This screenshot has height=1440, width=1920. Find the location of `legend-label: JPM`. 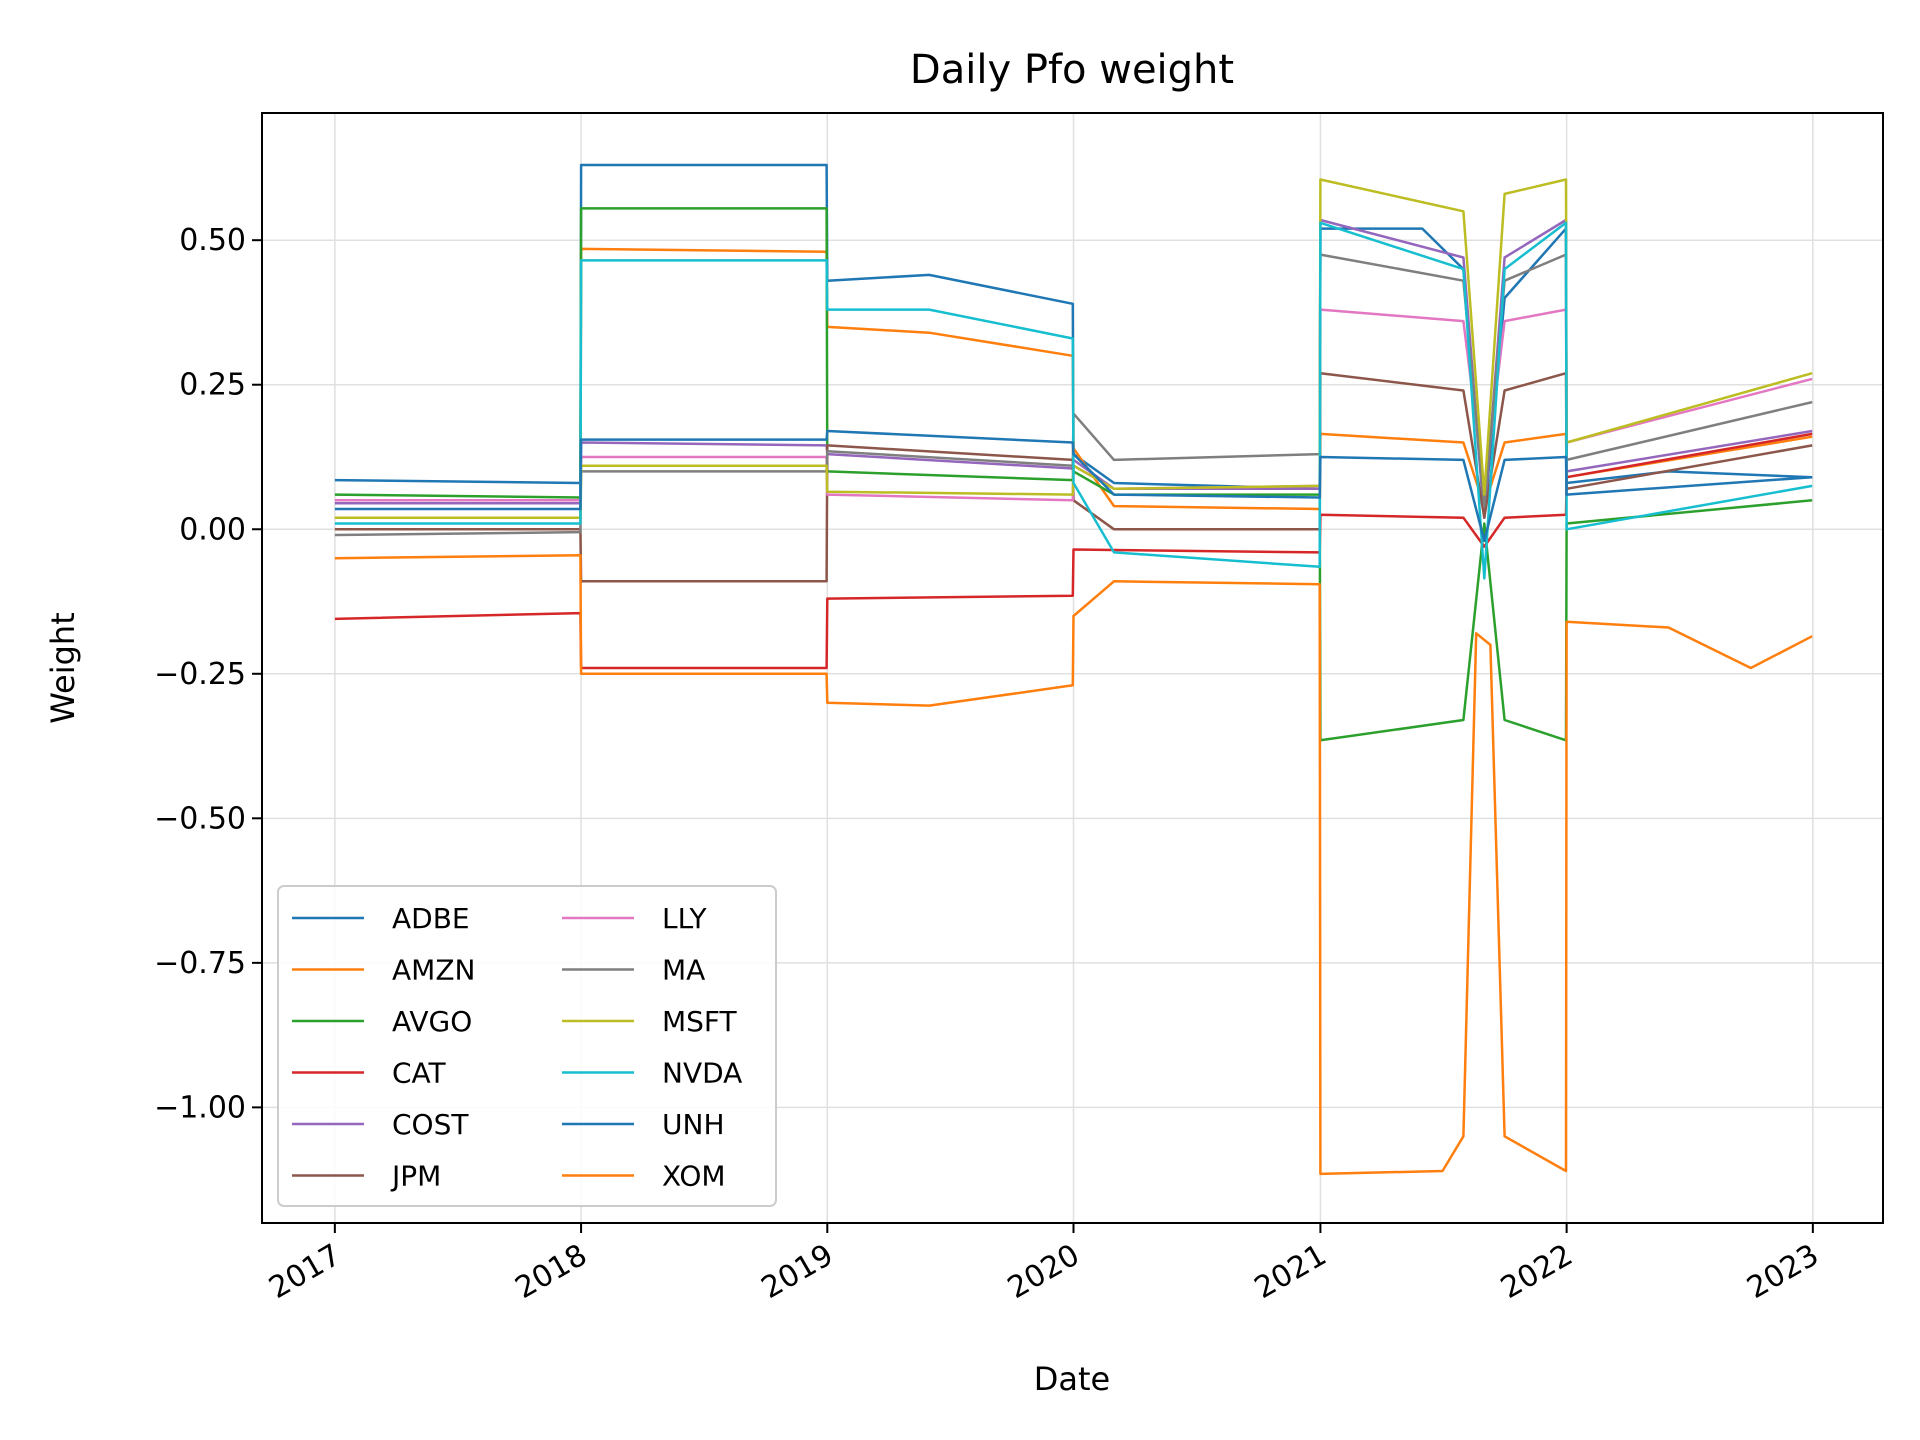

legend-label: JPM is located at coordinates (415, 1176).